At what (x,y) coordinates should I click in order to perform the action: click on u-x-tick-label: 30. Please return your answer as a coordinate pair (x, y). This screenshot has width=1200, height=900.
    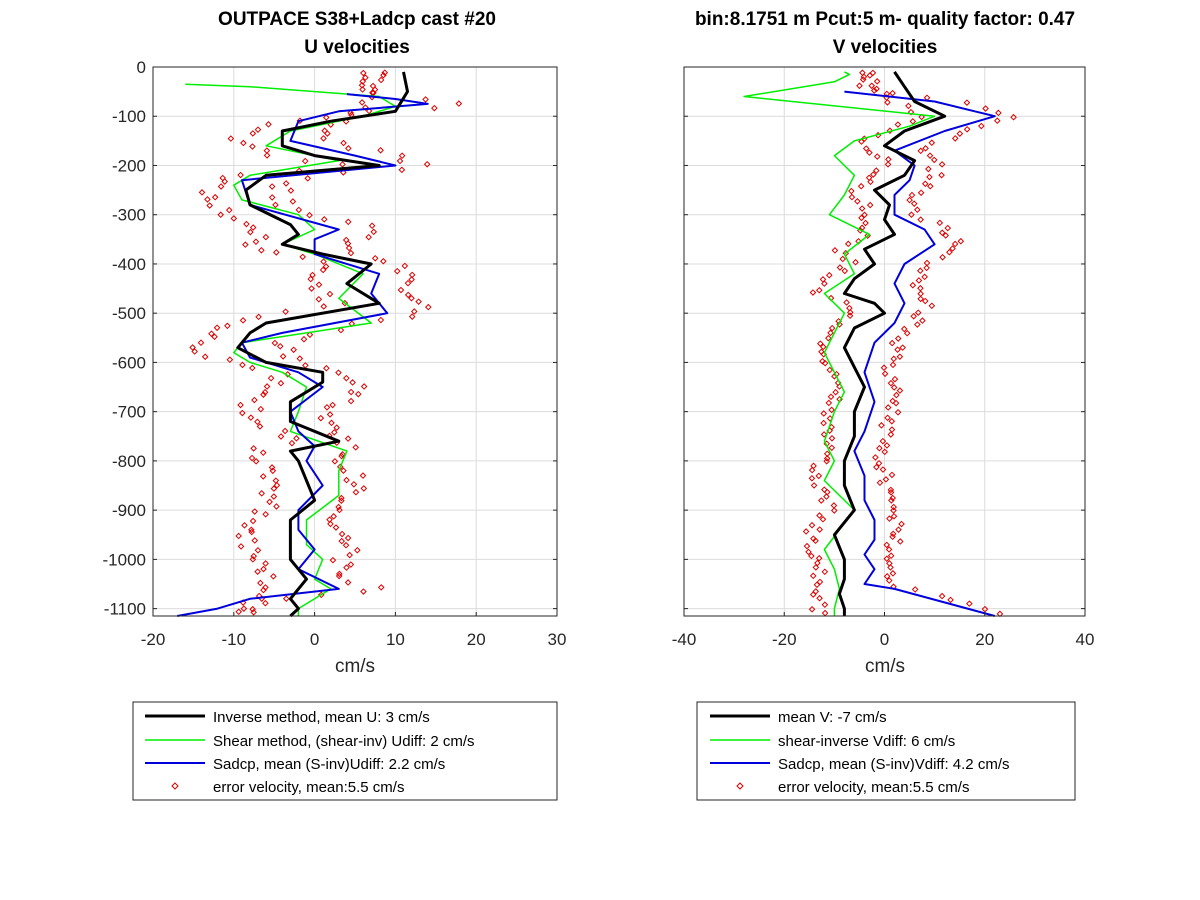
    Looking at the image, I should click on (557, 639).